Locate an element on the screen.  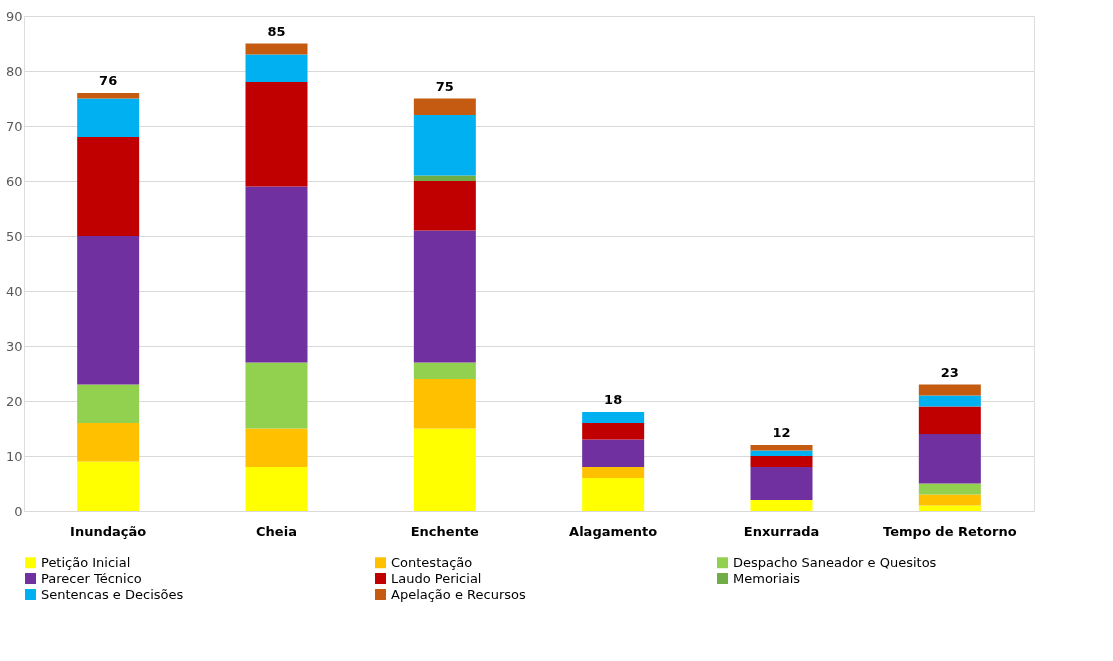
legend-label: Apelação e Recursos is located at coordinates (458, 594).